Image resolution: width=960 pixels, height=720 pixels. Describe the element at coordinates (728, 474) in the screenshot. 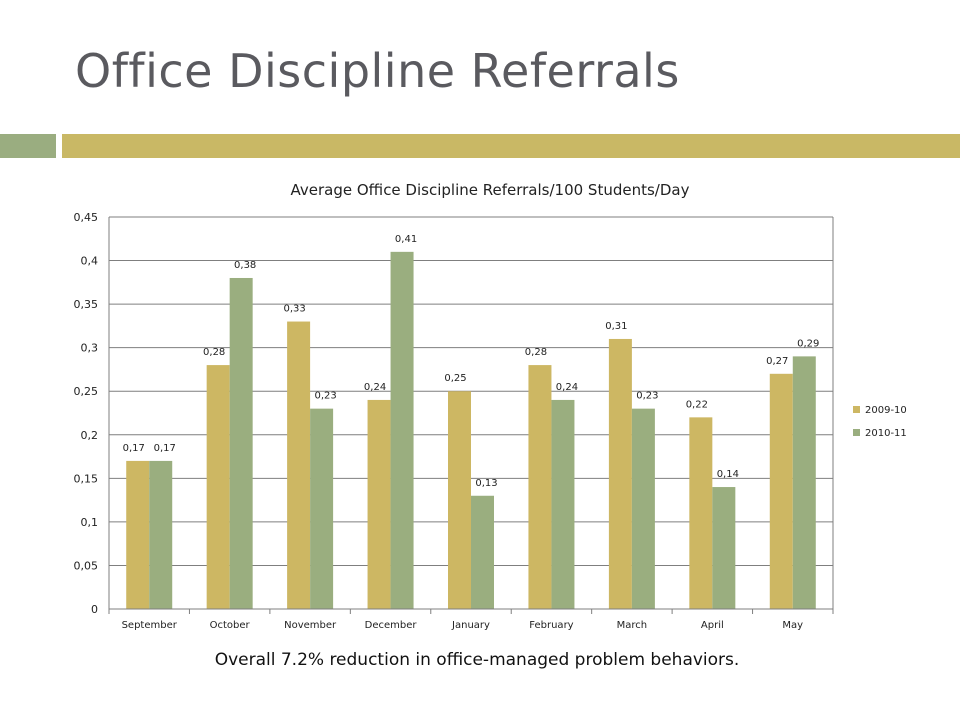

I see `data-label: 0,14` at that location.